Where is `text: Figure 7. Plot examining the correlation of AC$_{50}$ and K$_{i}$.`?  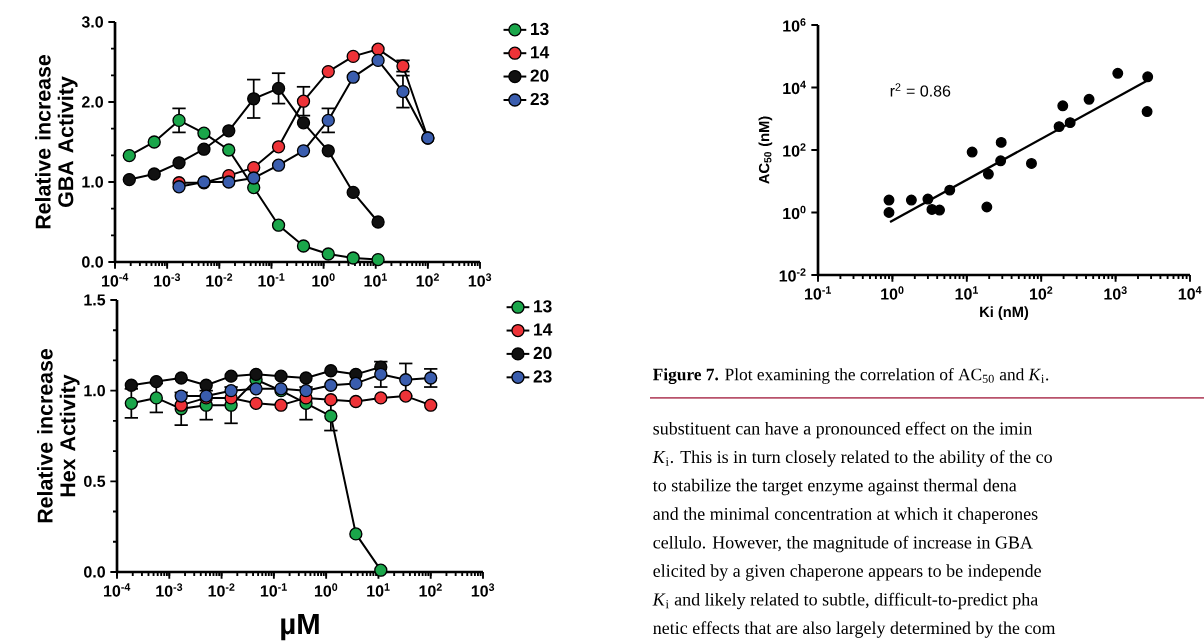 text: Figure 7. Plot examining the correlation of AC$_{50}$ and K$_{i}$. is located at coordinates (851, 375).